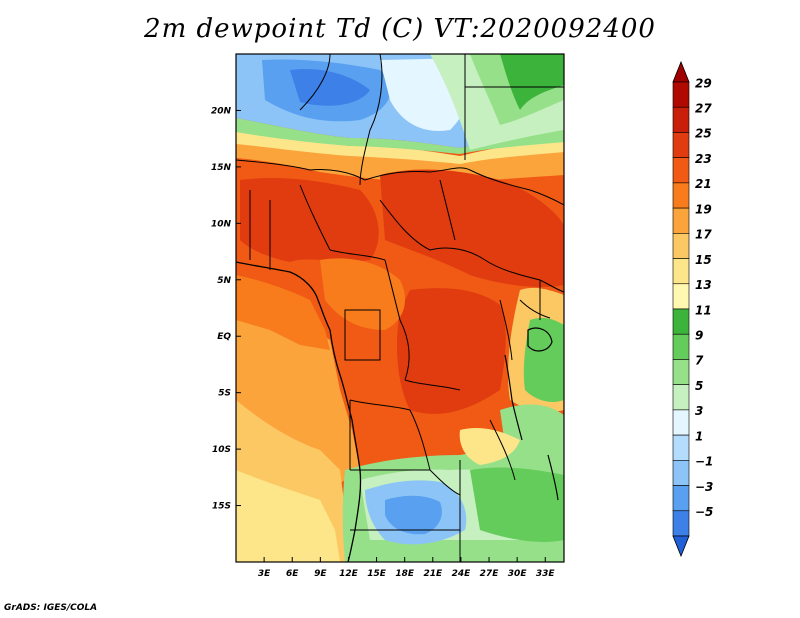 Image resolution: width=800 pixels, height=618 pixels. Describe the element at coordinates (224, 281) in the screenshot. I see `y-tick-label: 5N` at that location.